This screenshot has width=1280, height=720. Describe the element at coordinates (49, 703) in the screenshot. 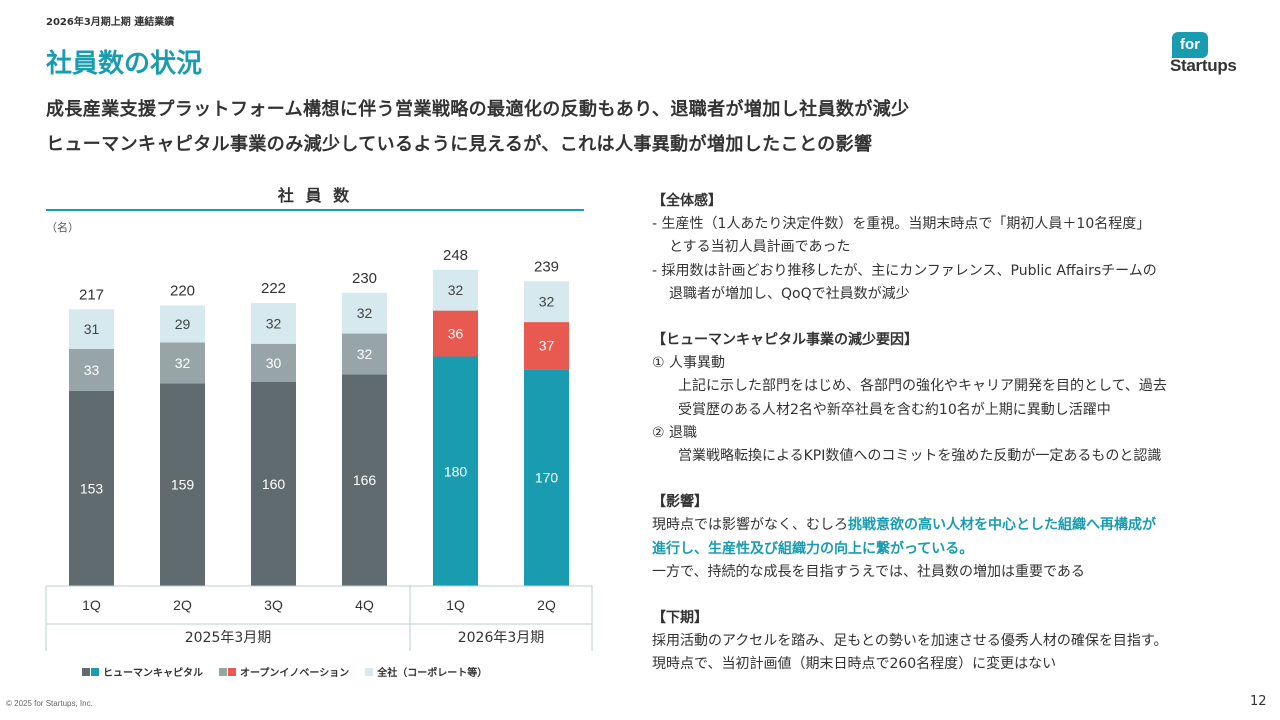

I see `copyright: © 2025 for Startups, Inc.` at that location.